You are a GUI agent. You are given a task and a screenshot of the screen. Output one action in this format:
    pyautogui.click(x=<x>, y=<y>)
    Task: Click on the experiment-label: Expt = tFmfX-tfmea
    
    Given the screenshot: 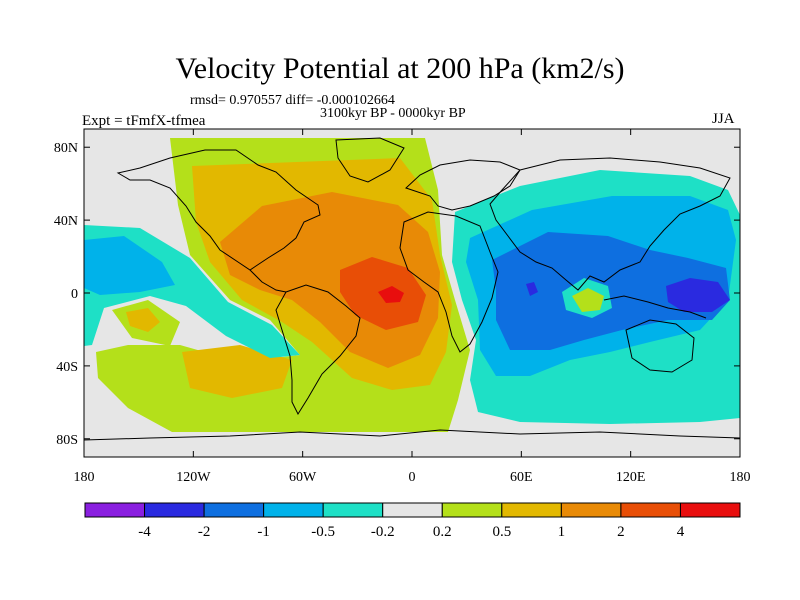 What is the action you would take?
    pyautogui.click(x=144, y=121)
    